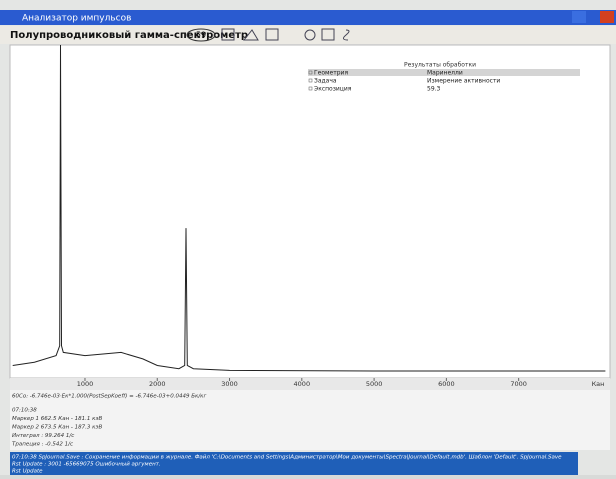  What do you see at coordinates (27, 472) in the screenshot?
I see `footer-line: Rst Update` at bounding box center [27, 472].